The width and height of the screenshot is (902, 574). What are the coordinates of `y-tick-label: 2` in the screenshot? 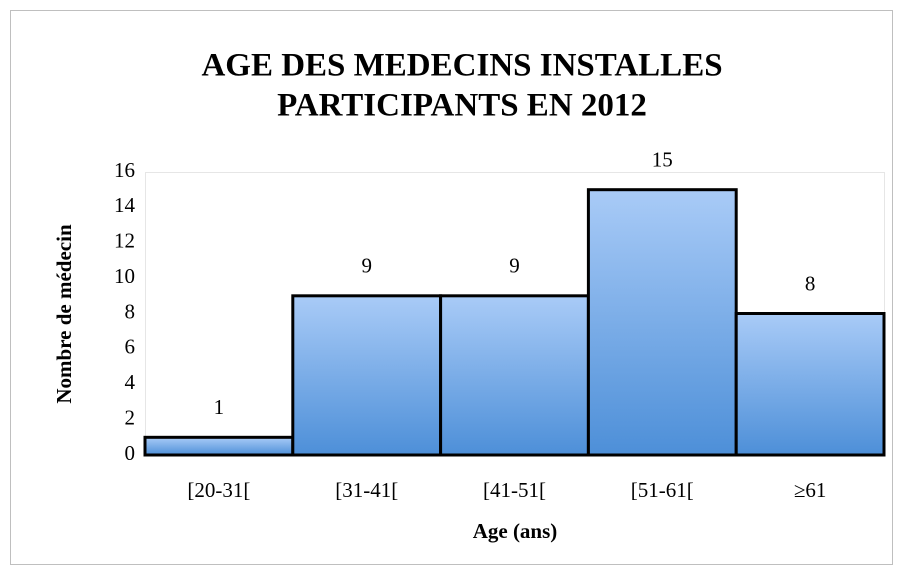 It's located at (130, 417).